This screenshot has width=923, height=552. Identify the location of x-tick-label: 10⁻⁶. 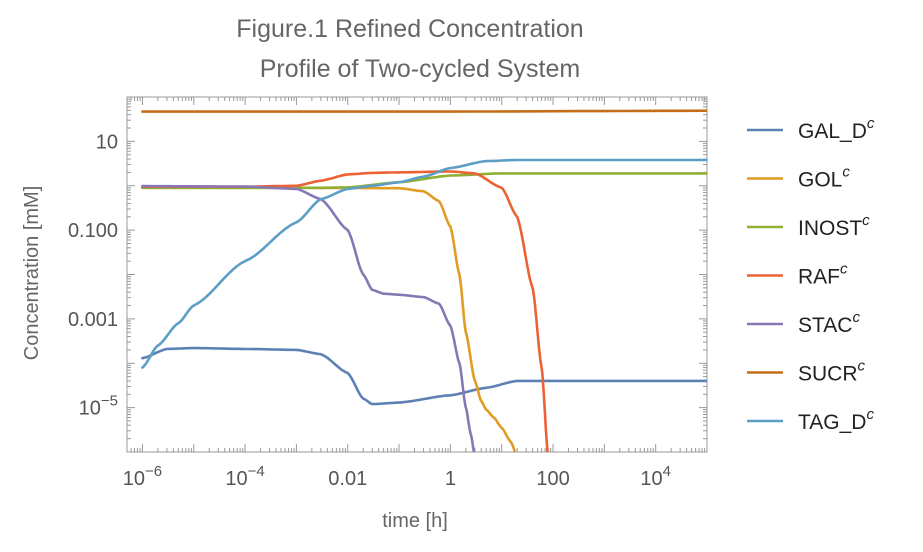
(142, 476).